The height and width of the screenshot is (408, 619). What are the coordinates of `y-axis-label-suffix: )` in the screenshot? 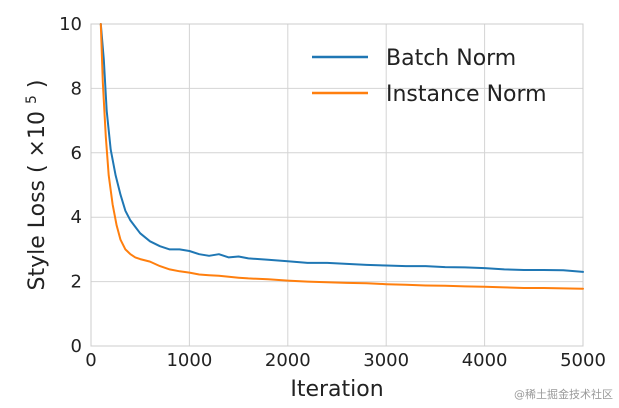 It's located at (37, 83).